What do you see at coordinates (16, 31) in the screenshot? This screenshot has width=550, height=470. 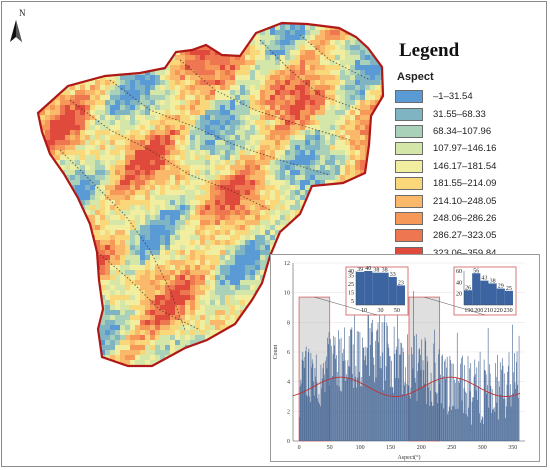 I see `north-arrow-icon` at bounding box center [16, 31].